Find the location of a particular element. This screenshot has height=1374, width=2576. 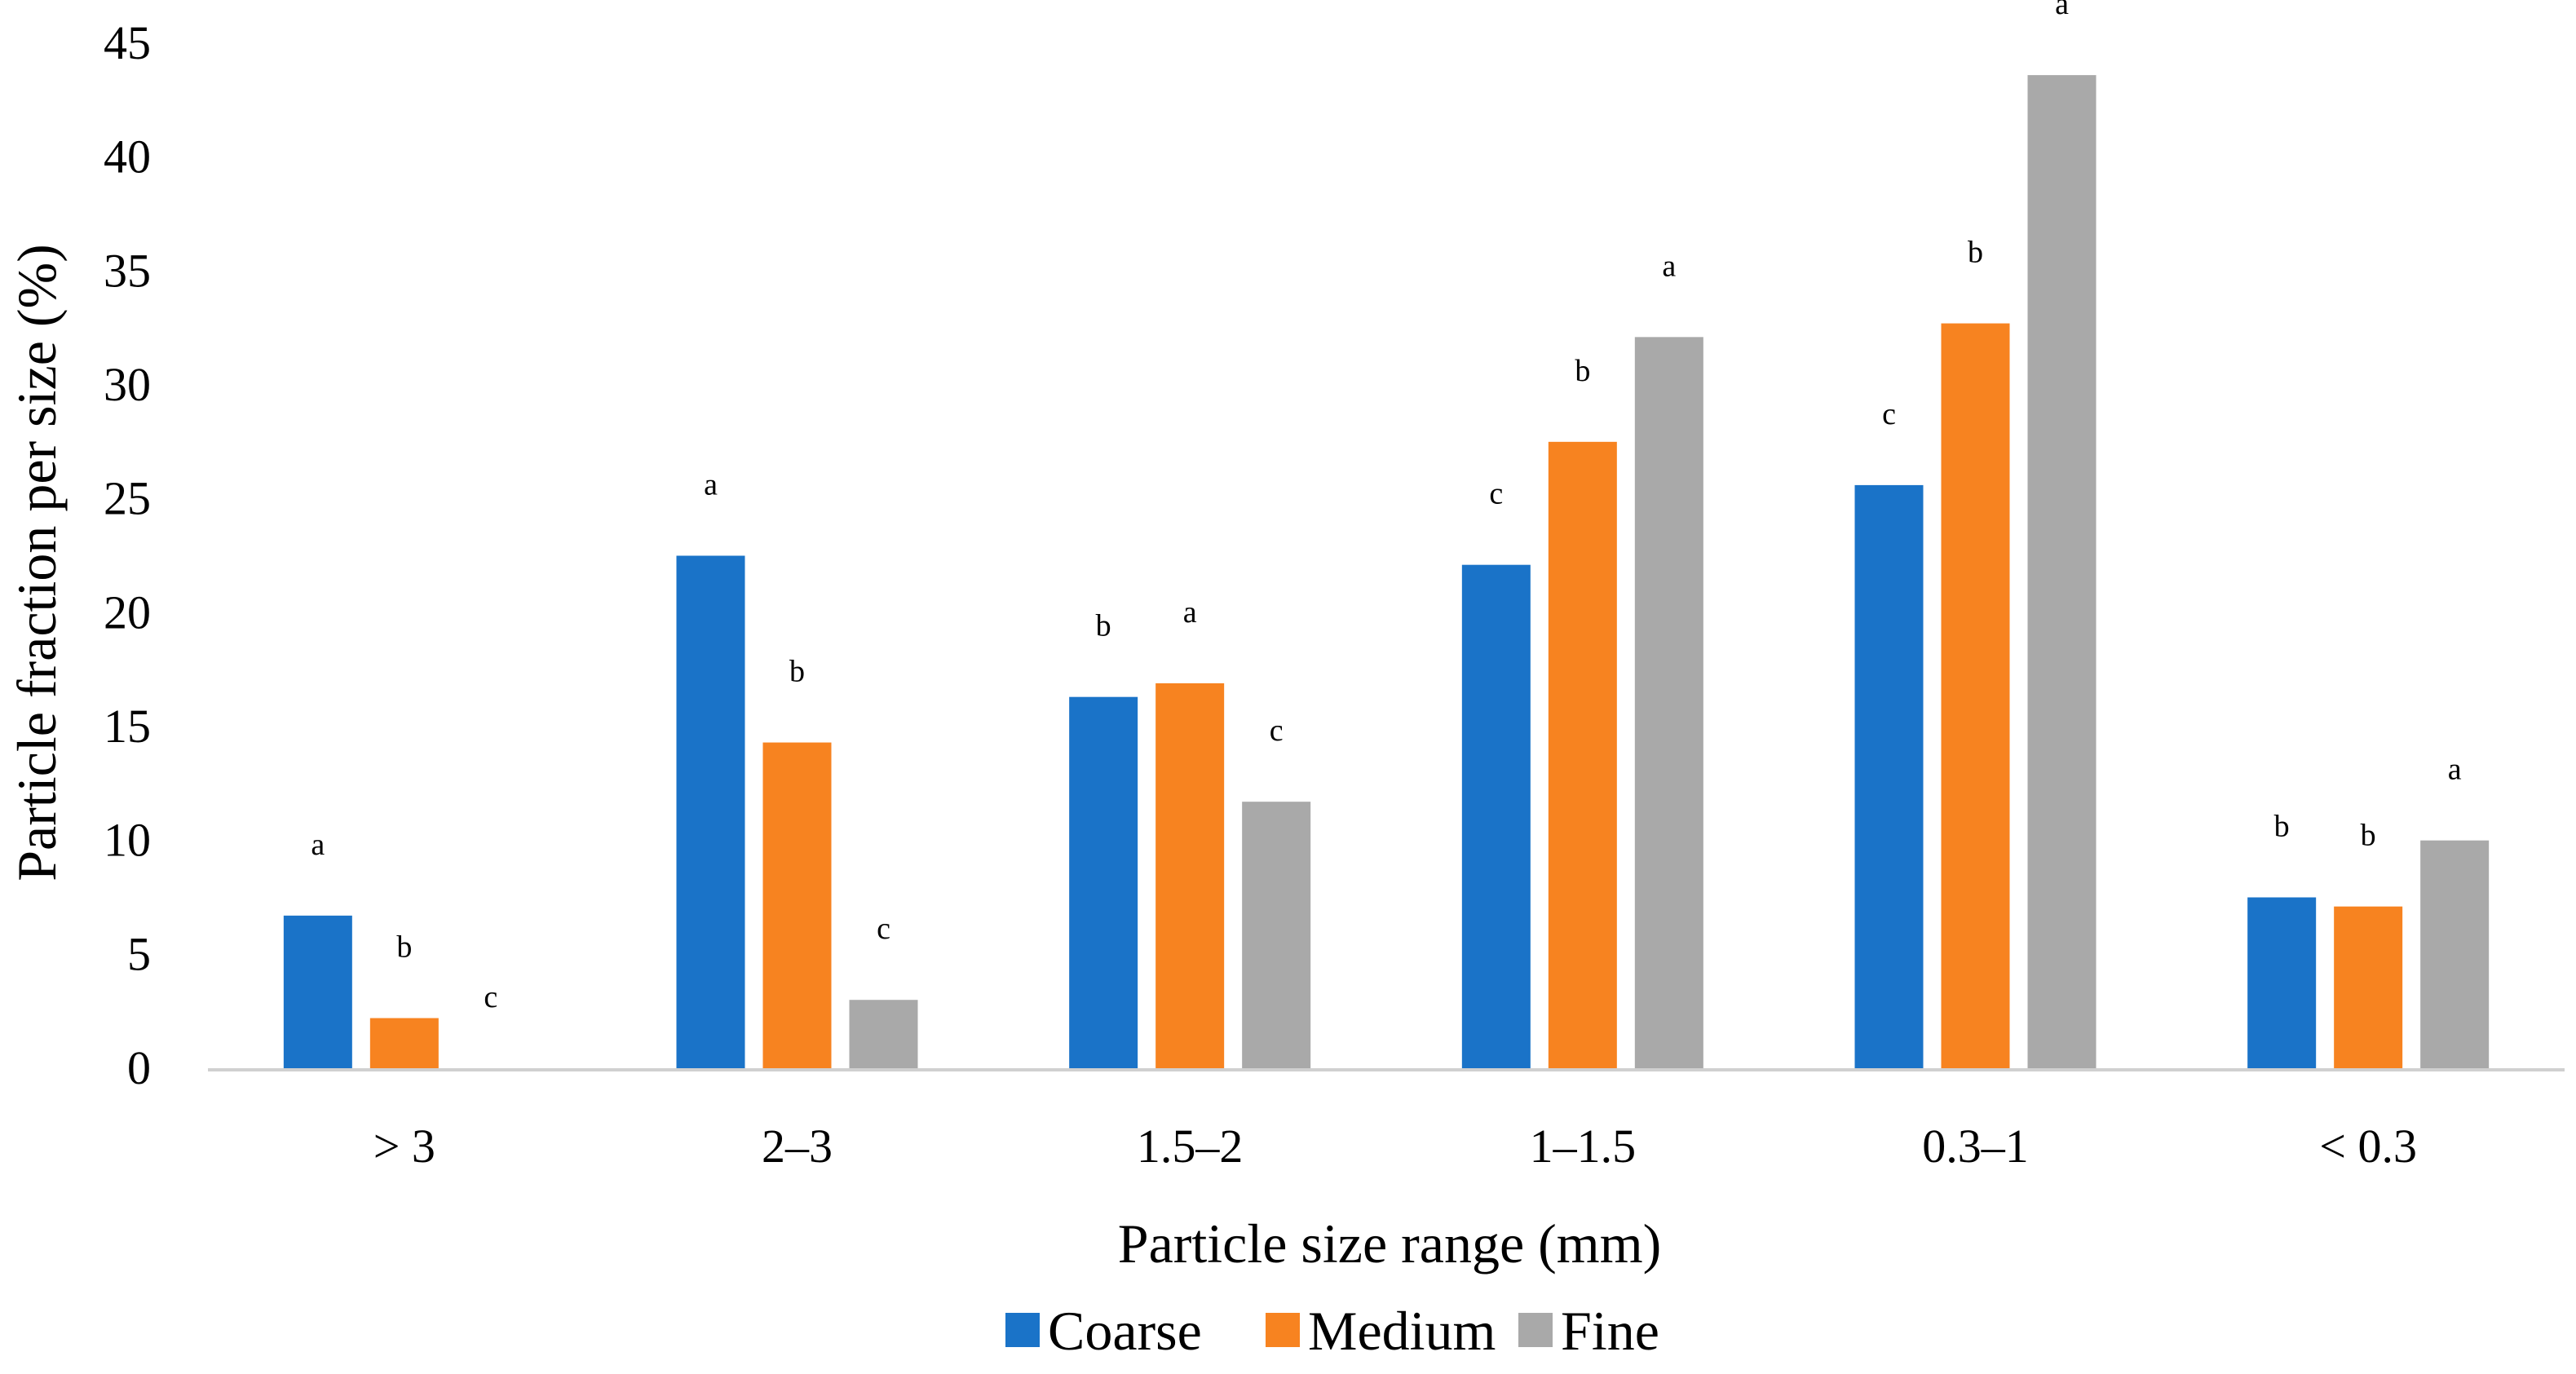

y-tick-label: 20 is located at coordinates (127, 611).